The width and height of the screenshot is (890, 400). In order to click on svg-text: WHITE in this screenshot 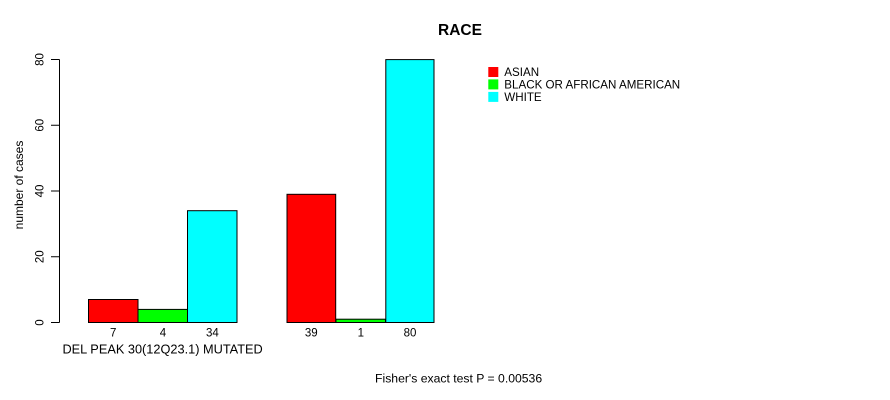, I will do `click(523, 97)`.